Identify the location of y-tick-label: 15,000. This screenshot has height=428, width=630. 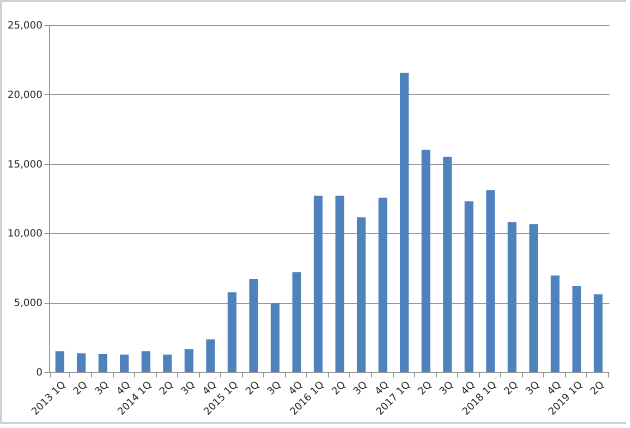
(25, 164).